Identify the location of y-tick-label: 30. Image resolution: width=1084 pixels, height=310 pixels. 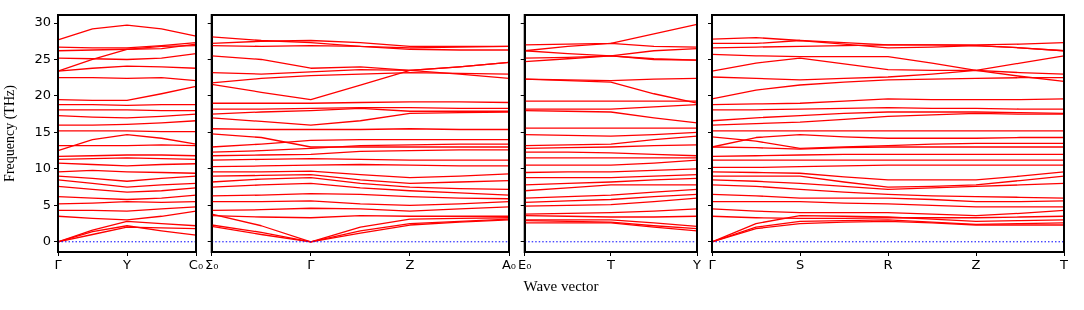
(42, 22).